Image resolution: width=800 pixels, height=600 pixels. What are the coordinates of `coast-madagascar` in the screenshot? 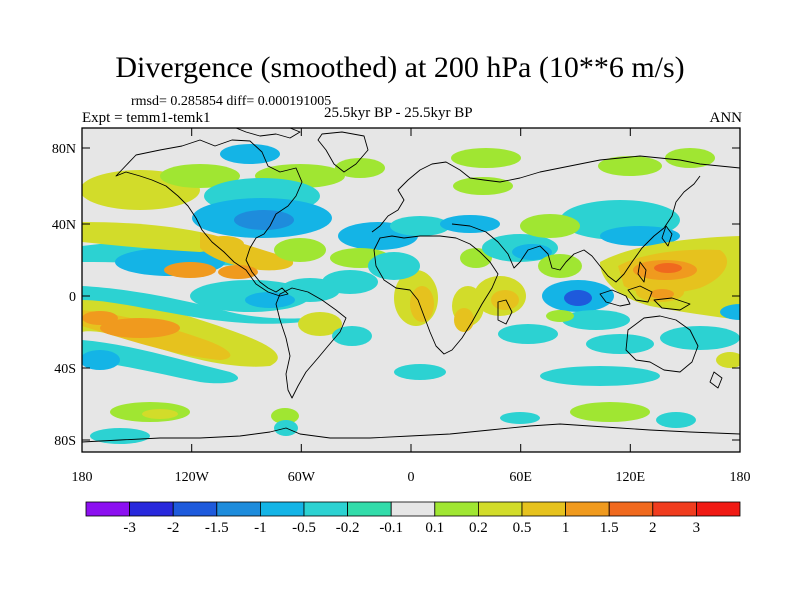 It's located at (505, 312).